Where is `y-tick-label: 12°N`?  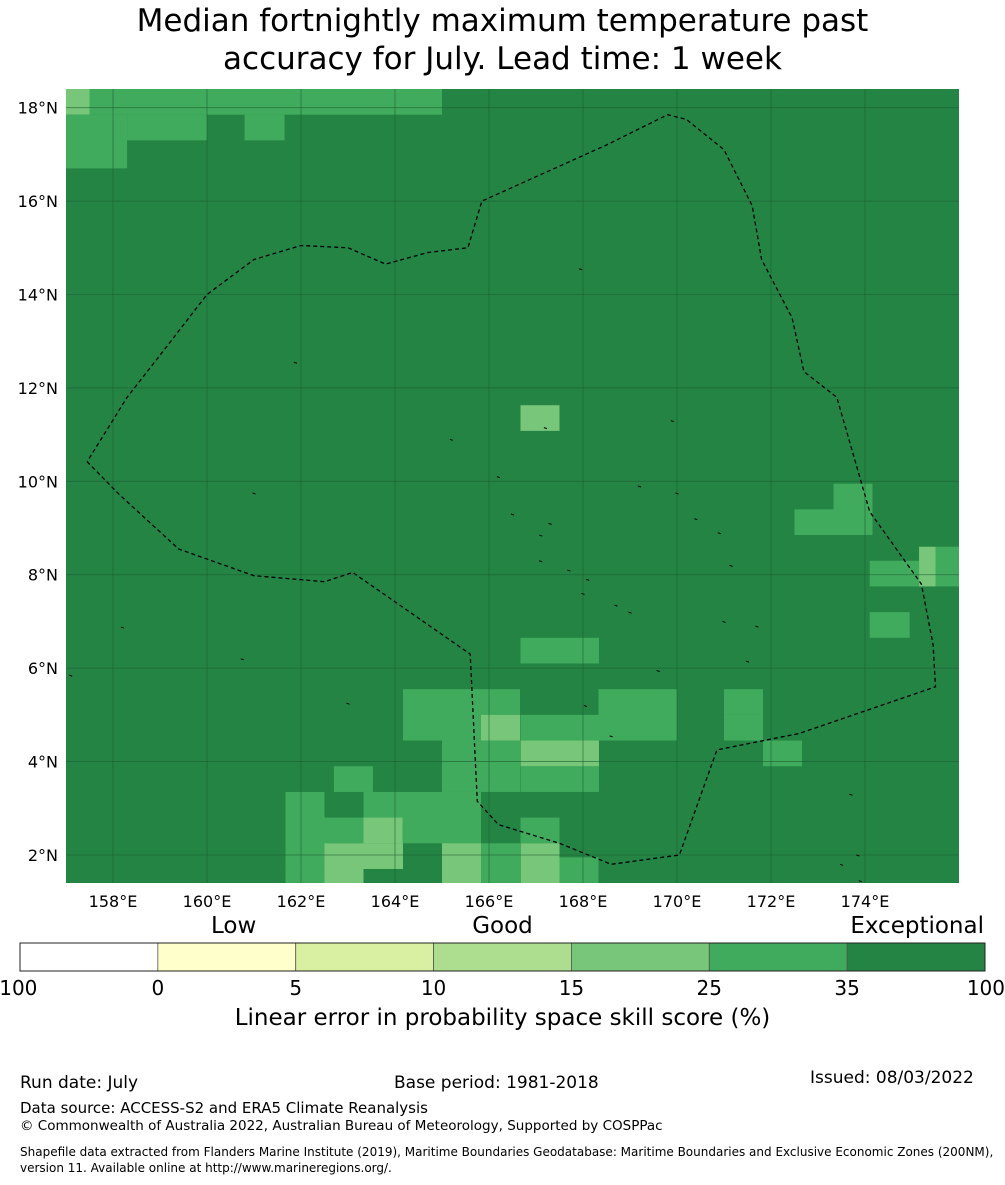 y-tick-label: 12°N is located at coordinates (38, 388).